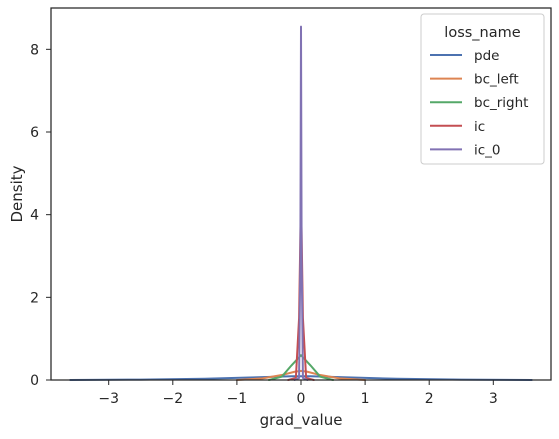 Image resolution: width=559 pixels, height=439 pixels. What do you see at coordinates (479, 127) in the screenshot?
I see `legend-label-ic: ic` at bounding box center [479, 127].